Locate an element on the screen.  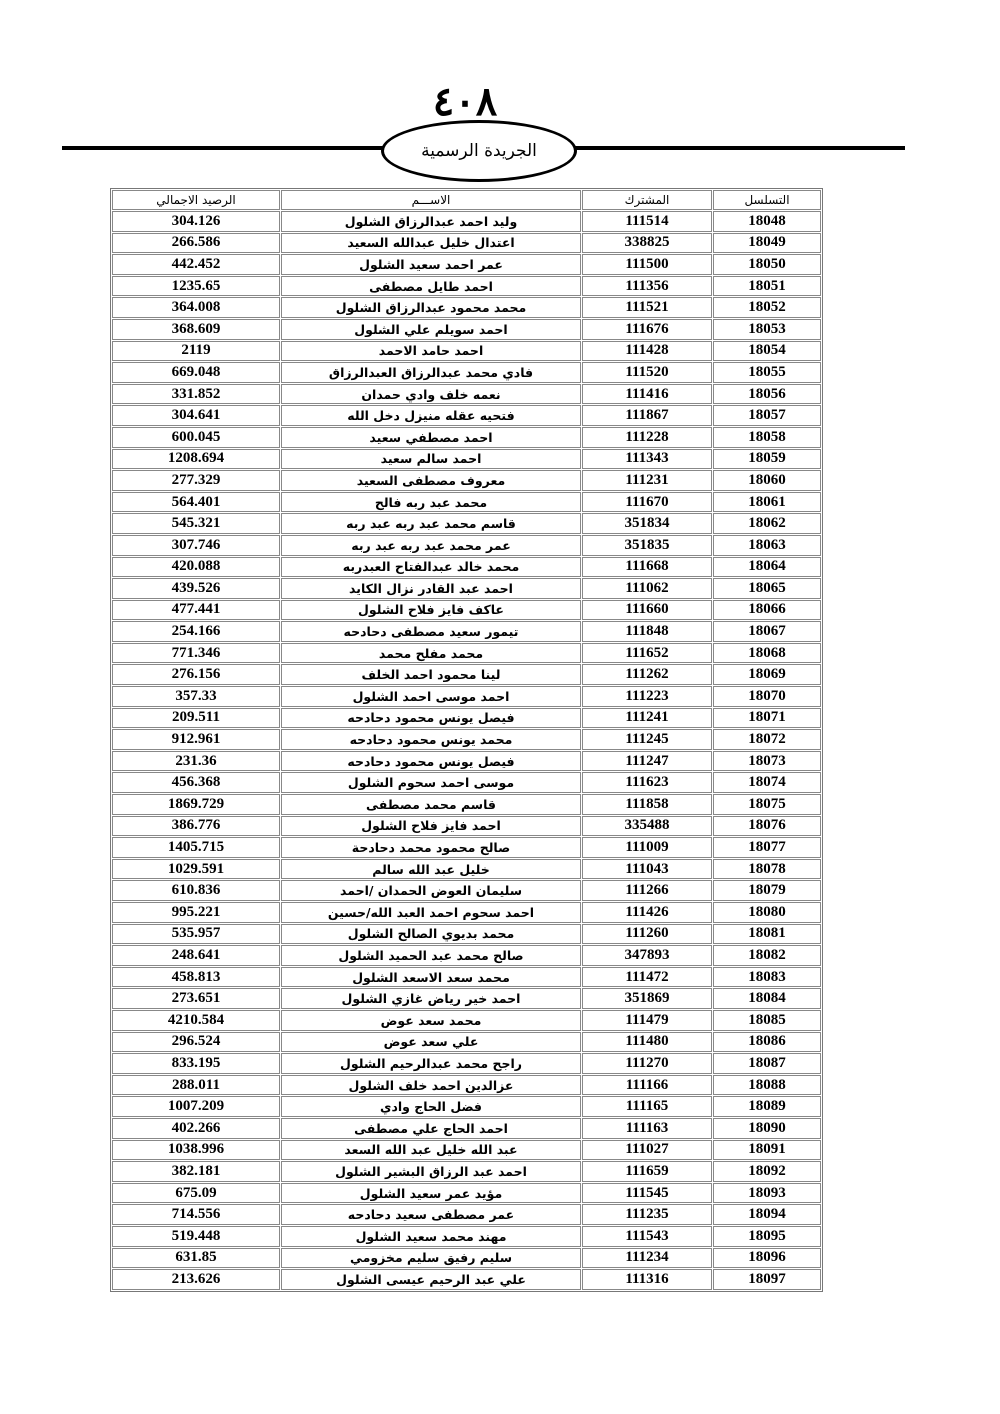
cell-balance: 714.556 is located at coordinates (196, 1214).